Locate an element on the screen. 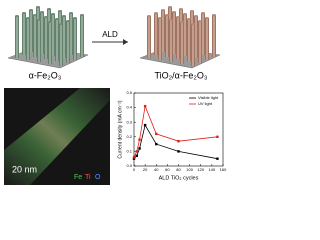 The width and height of the screenshot is (320, 240). x-tick-label: 60 is located at coordinates (167, 169).